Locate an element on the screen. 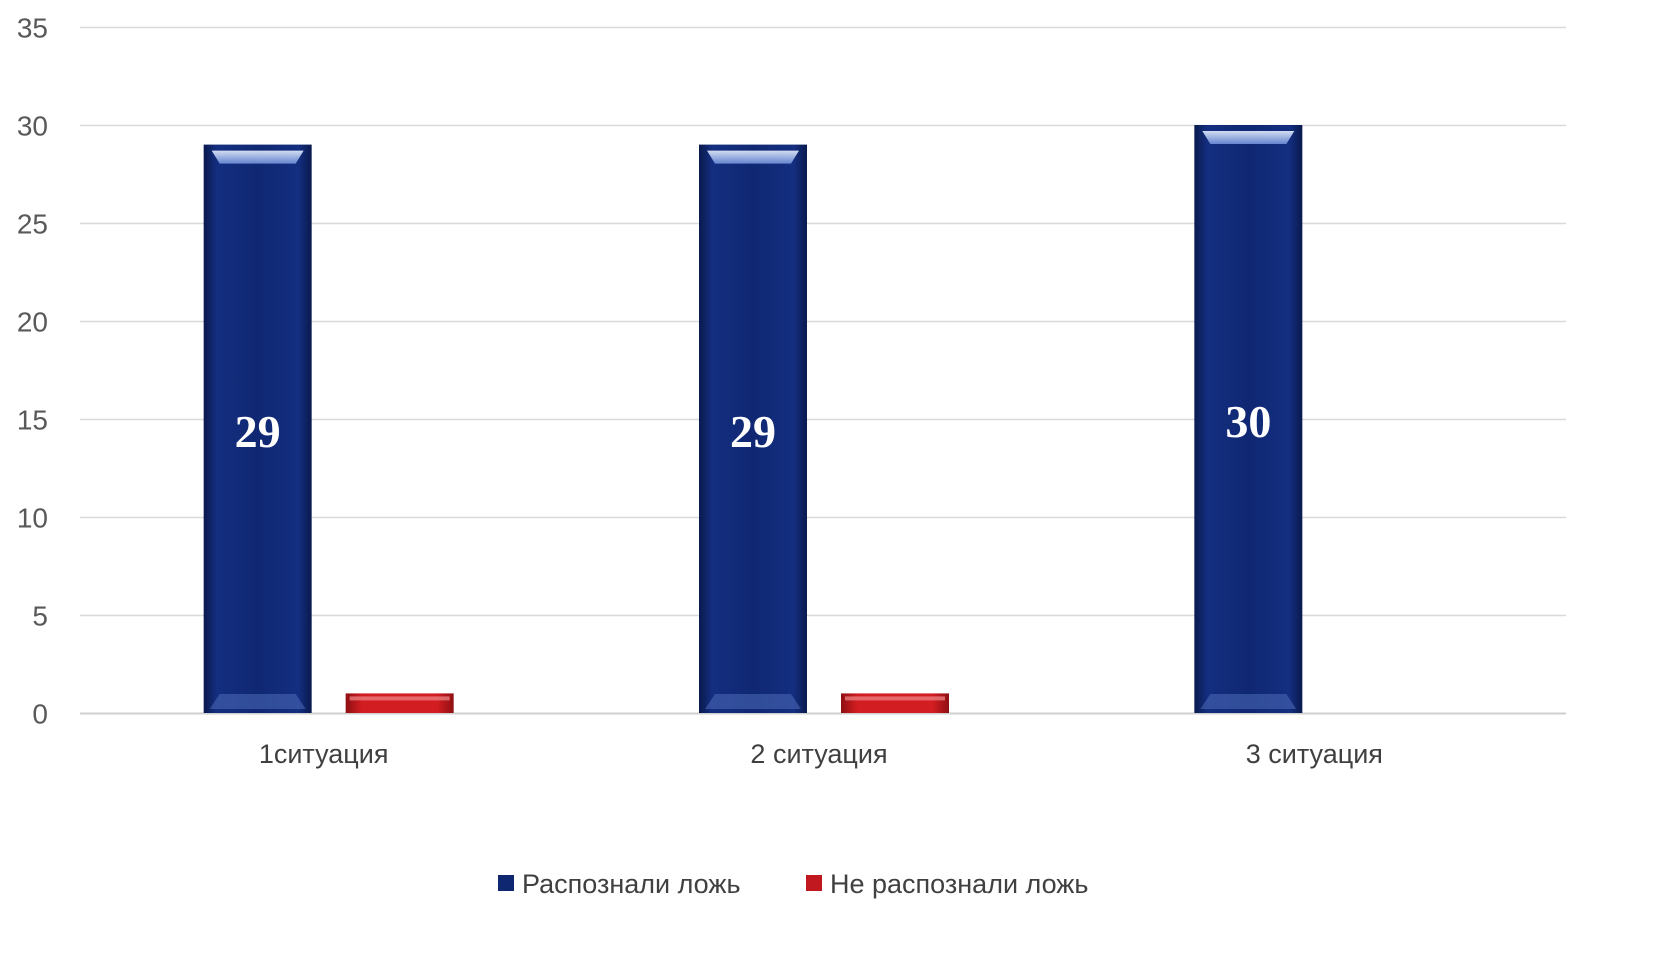 The height and width of the screenshot is (959, 1656). legend-item: Распознали ложь is located at coordinates (619, 884).